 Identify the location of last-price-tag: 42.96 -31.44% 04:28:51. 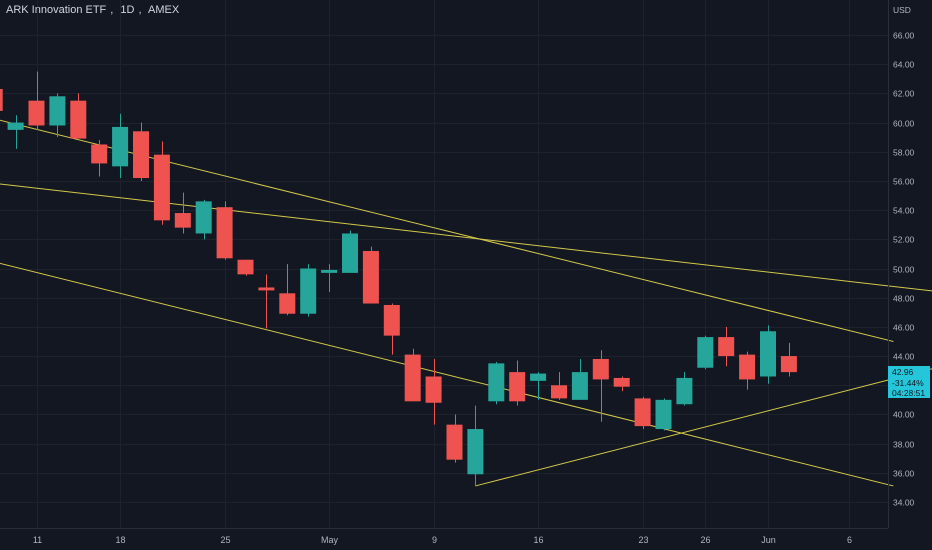
(909, 382).